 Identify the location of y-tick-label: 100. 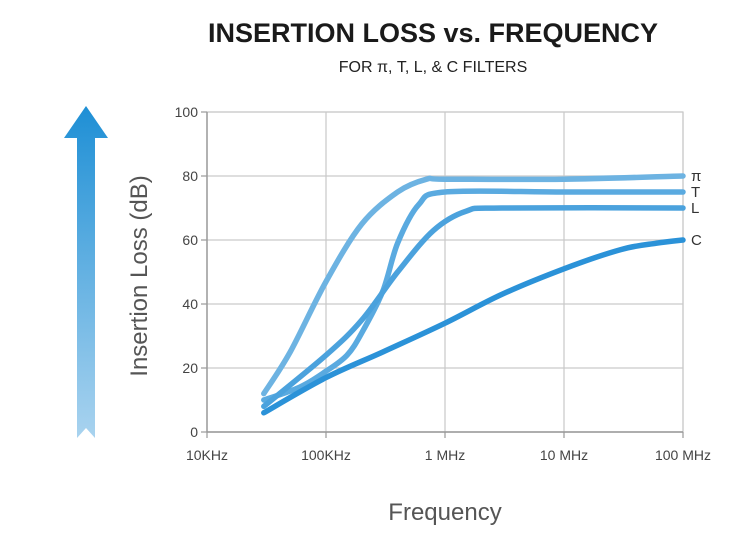
(187, 112).